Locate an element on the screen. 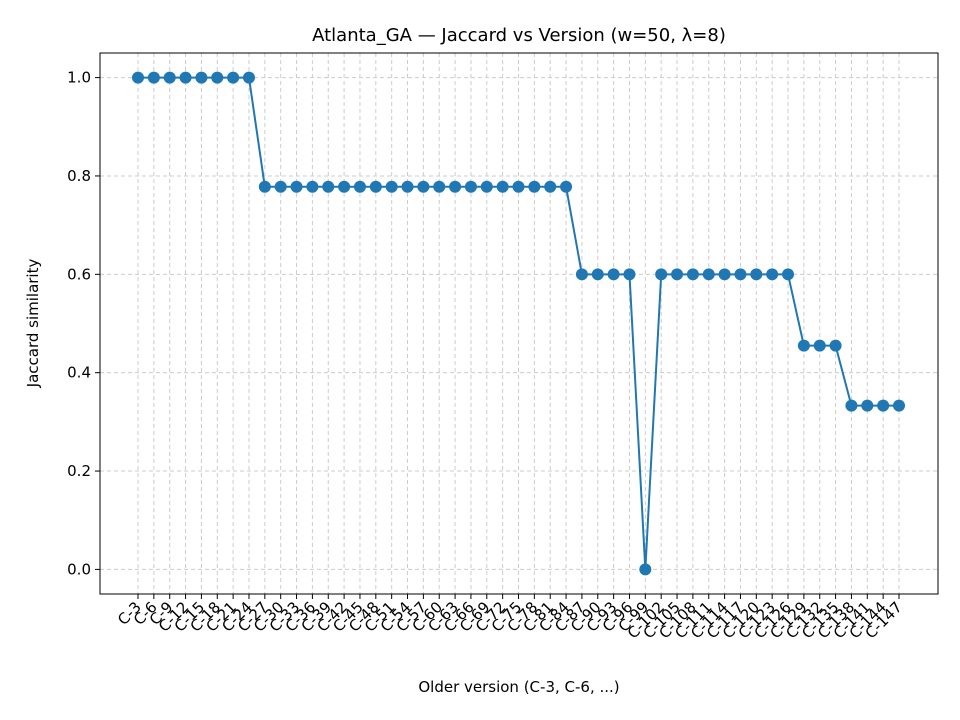 Image resolution: width=960 pixels, height=720 pixels. y-tick-label: 0.4 is located at coordinates (79, 373).